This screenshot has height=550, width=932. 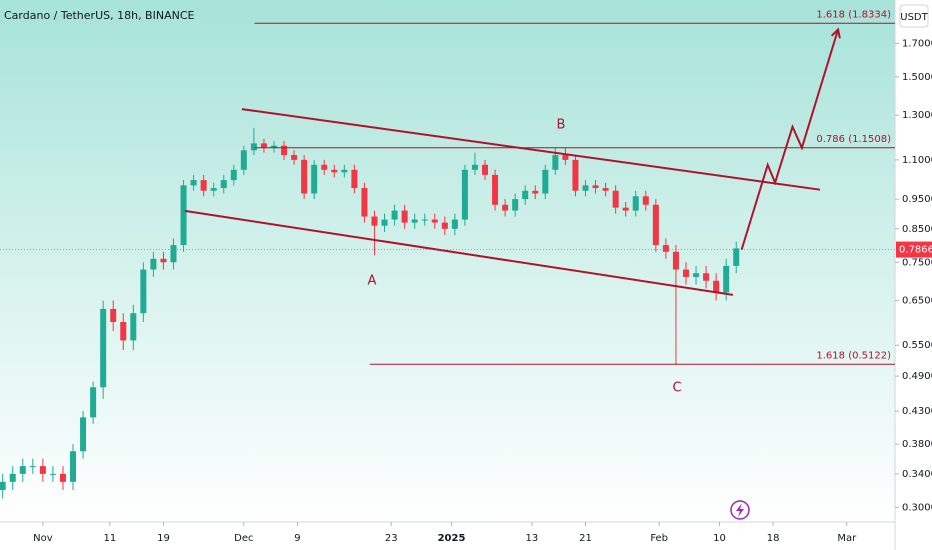 What do you see at coordinates (532, 538) in the screenshot?
I see `x-tick-label: 13` at bounding box center [532, 538].